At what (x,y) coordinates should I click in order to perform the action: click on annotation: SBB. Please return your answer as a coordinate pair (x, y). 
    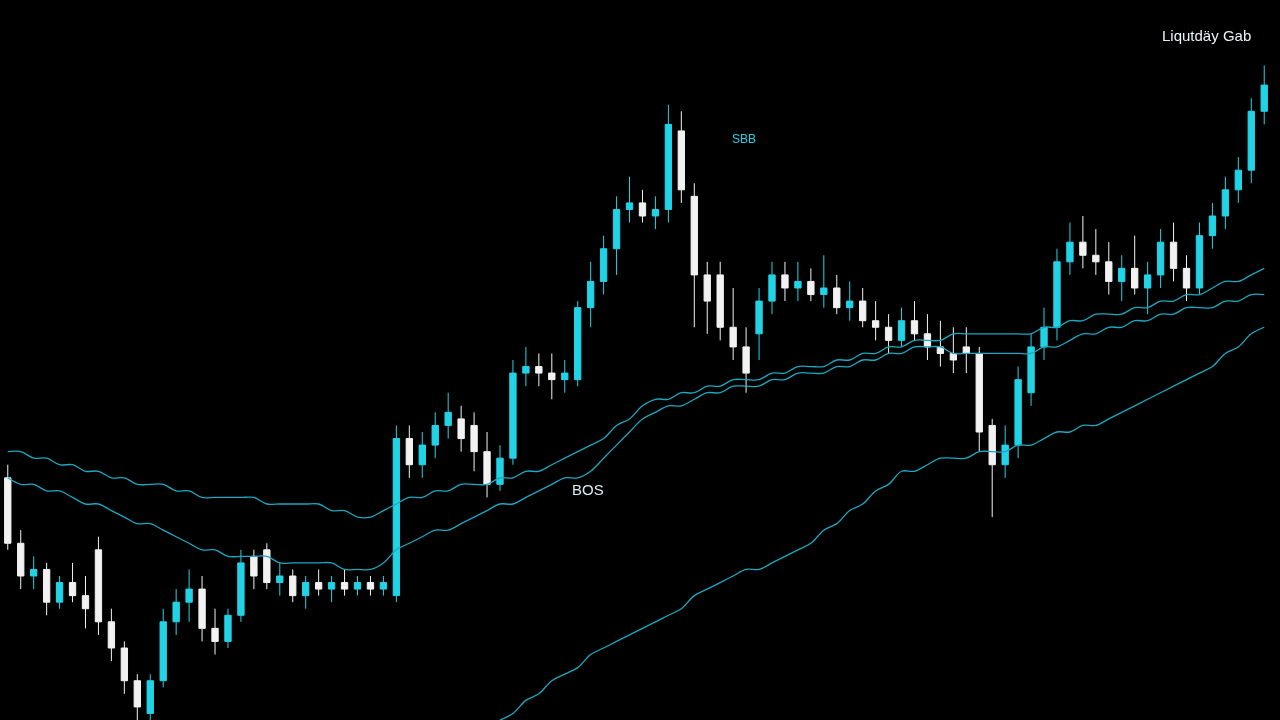
    Looking at the image, I should click on (744, 139).